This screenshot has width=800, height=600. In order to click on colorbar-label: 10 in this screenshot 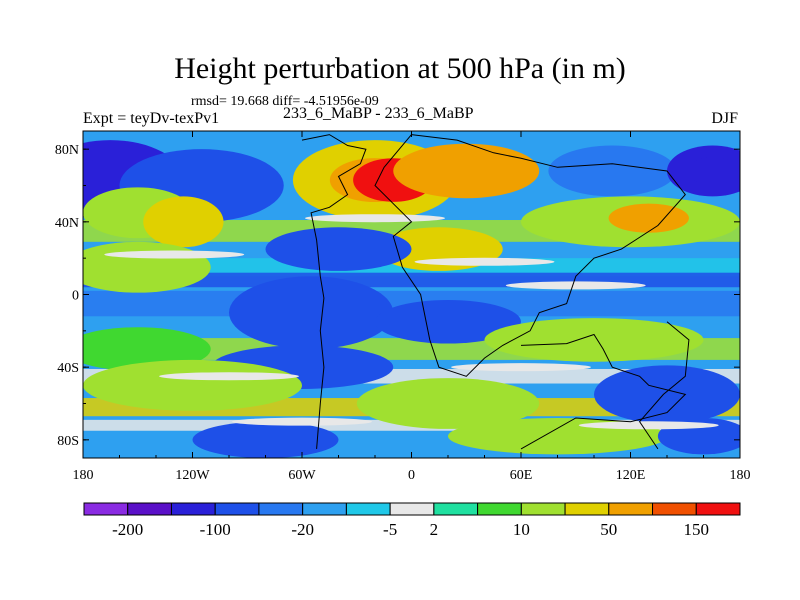, I will do `click(521, 529)`.